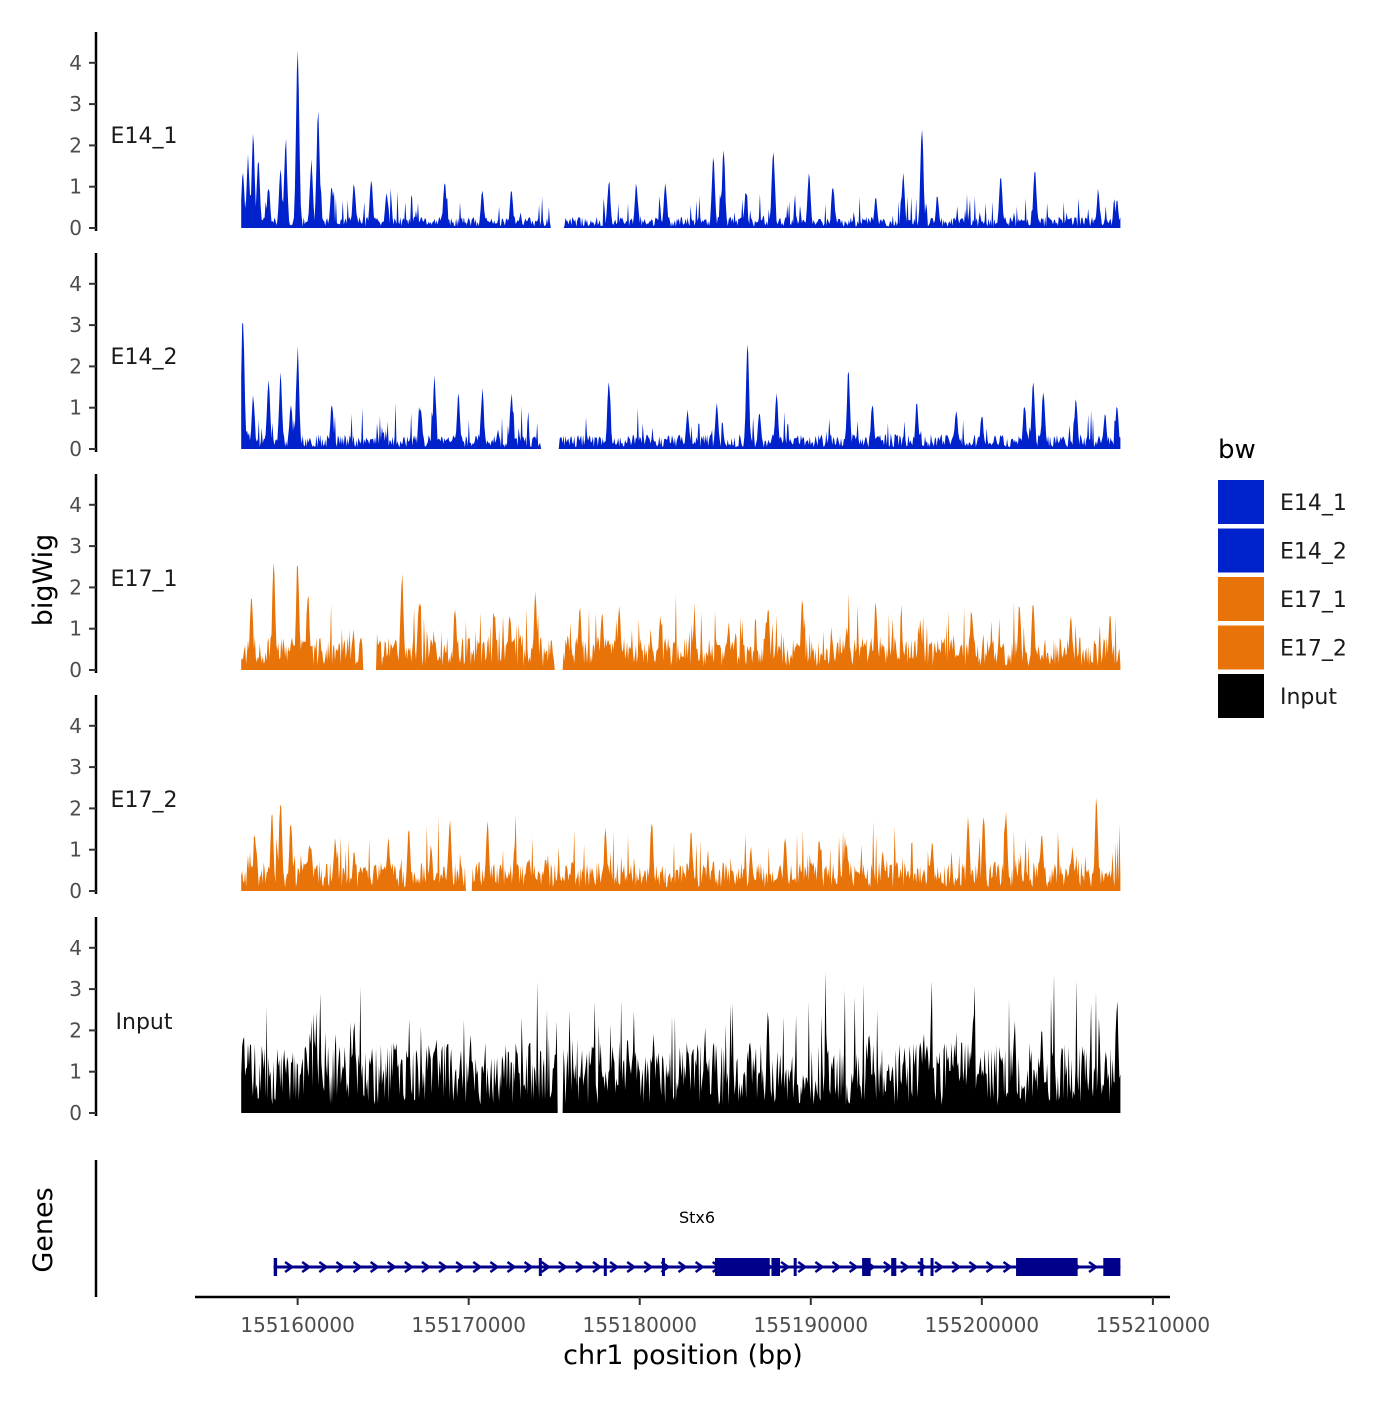 This screenshot has width=1400, height=1405. Describe the element at coordinates (1237, 450) in the screenshot. I see `legend-title: bw` at that location.